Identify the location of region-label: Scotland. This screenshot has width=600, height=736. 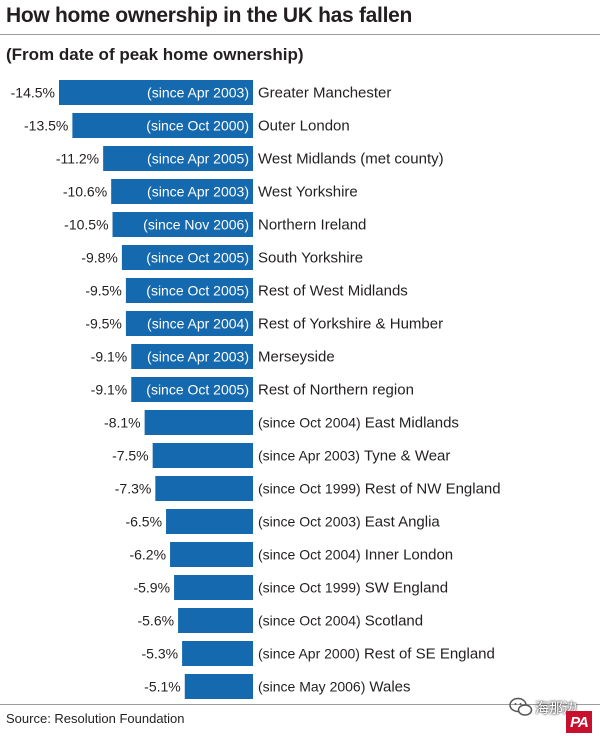
(394, 621).